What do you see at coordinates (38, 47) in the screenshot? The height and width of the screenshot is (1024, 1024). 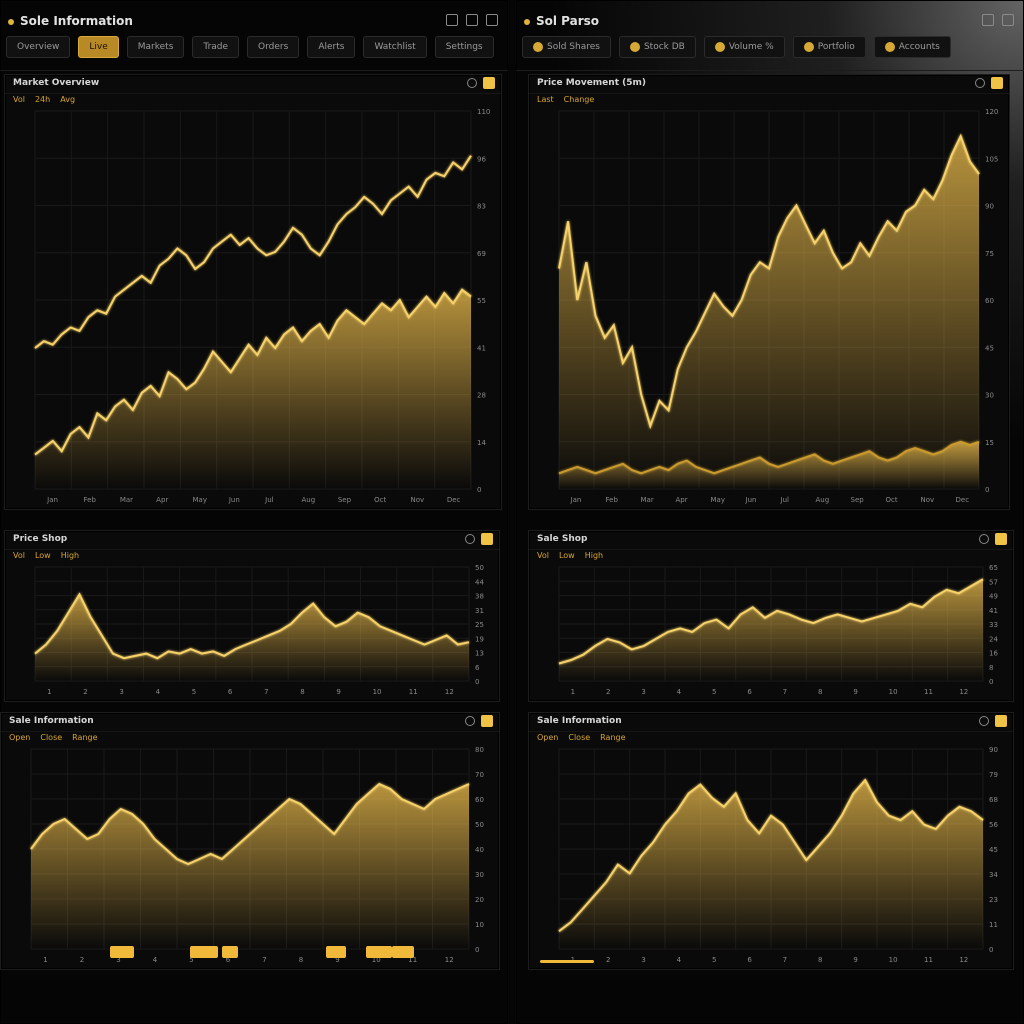 I see `left-toolbar-button-0: Overview` at bounding box center [38, 47].